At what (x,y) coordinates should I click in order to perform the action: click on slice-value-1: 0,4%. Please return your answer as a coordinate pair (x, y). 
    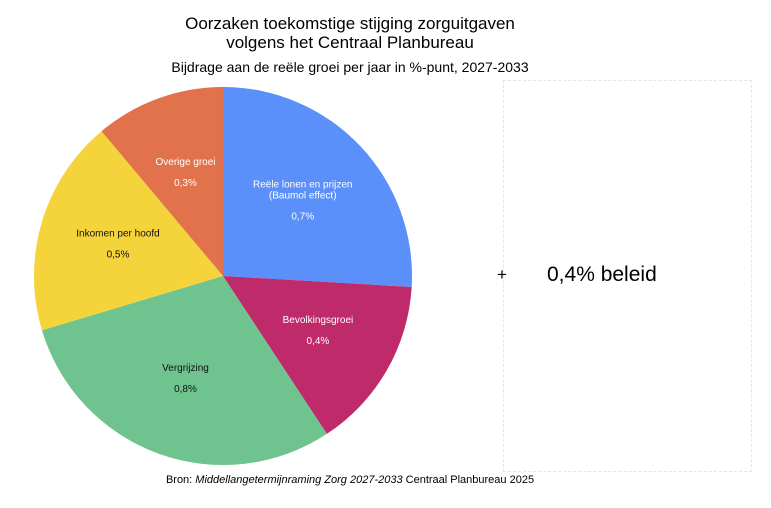
    Looking at the image, I should click on (318, 341).